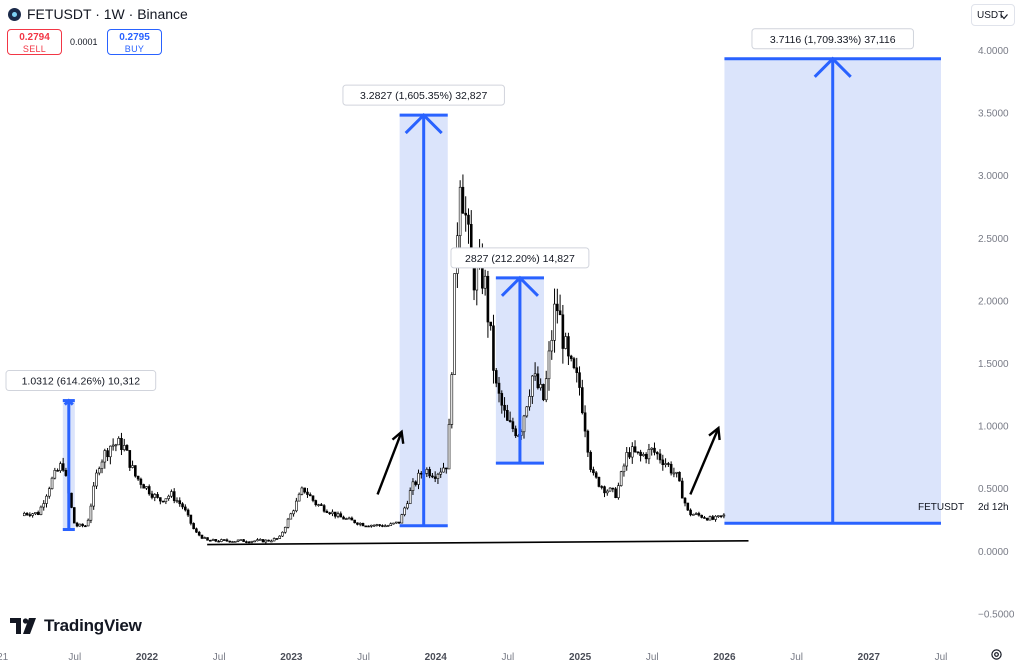 This screenshot has height=667, width=1024. I want to click on chart-header: FETUSDT · 1W · Binance, so click(98, 14).